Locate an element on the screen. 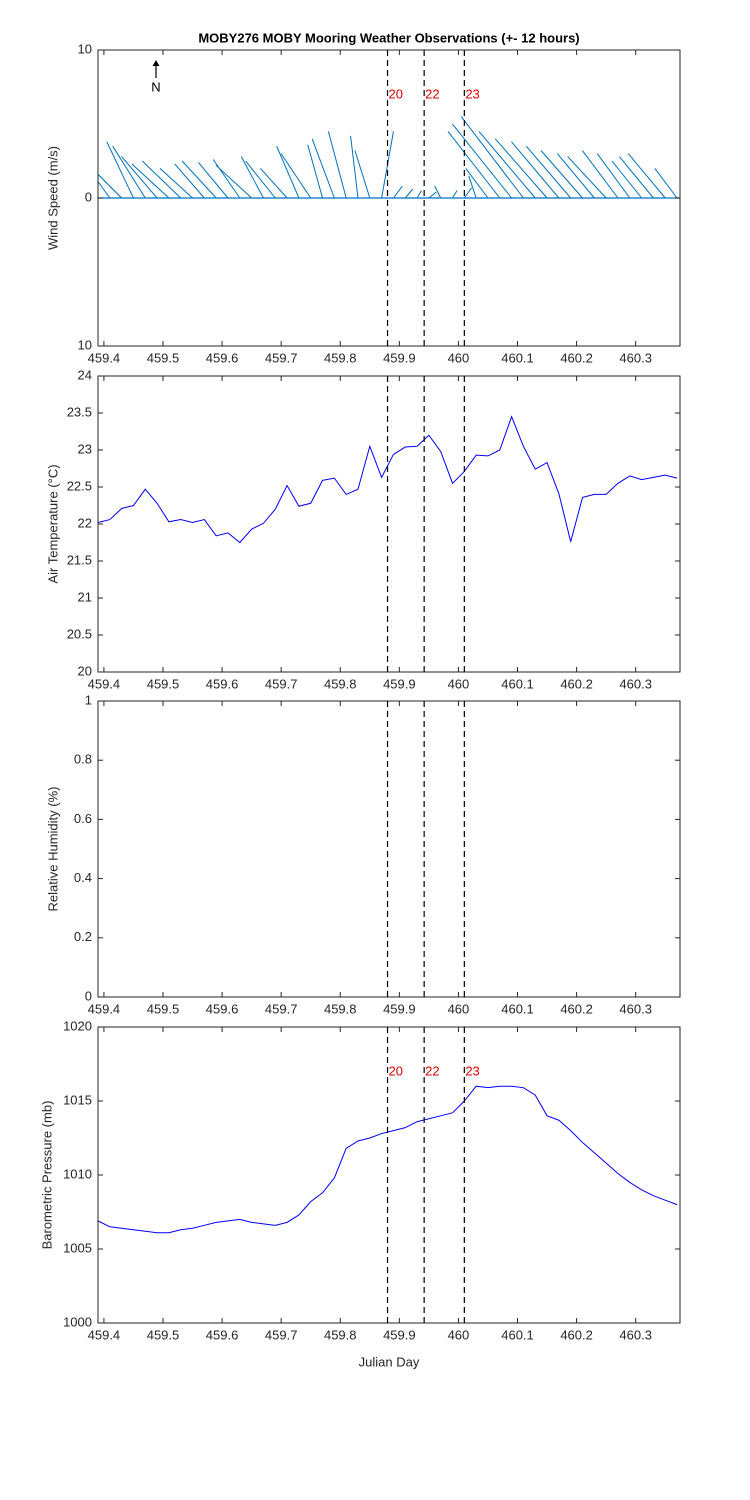  y-axis-label: Air Temperature (°C) is located at coordinates (52, 523).